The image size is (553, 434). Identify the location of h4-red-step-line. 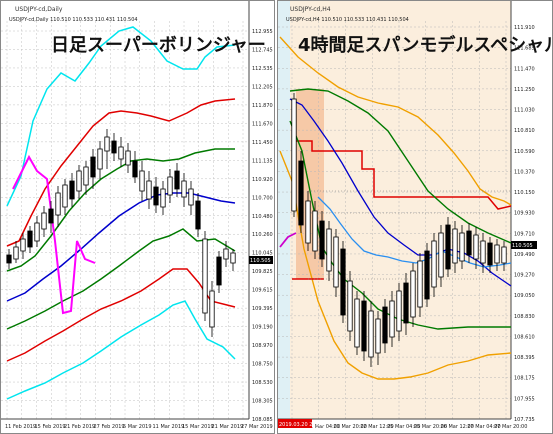
(402, 175).